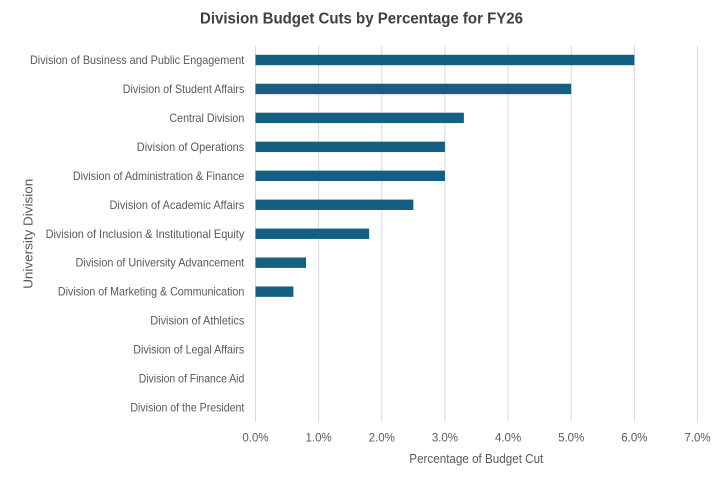 The image size is (721, 486). I want to click on svg-text: Division of the President, so click(187, 408).